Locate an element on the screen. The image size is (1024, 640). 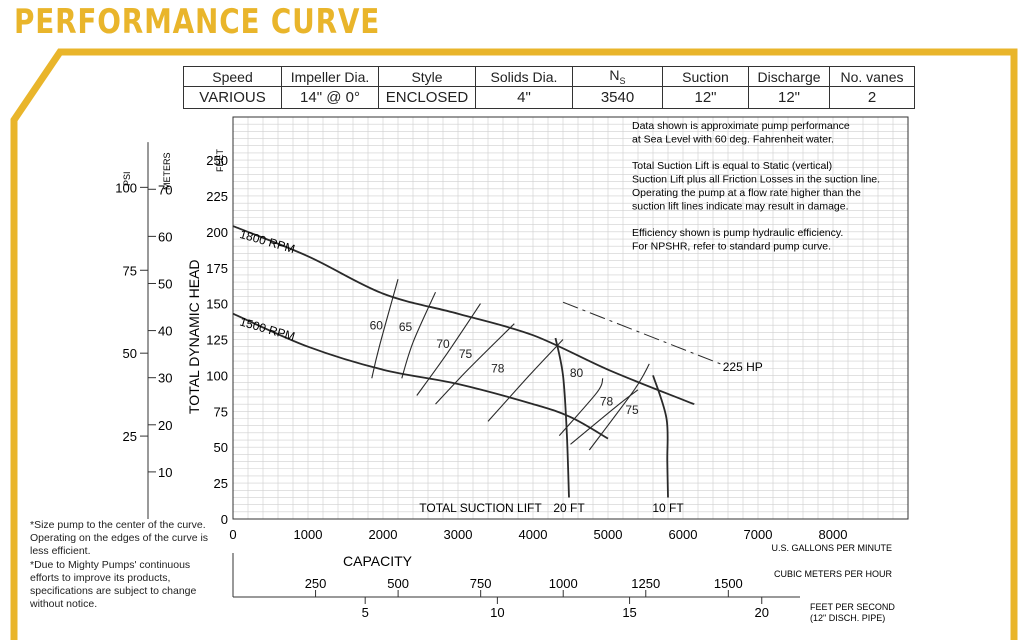
chart-note-line: For NPSHR, refer to standard pump curve. is located at coordinates (731, 247).